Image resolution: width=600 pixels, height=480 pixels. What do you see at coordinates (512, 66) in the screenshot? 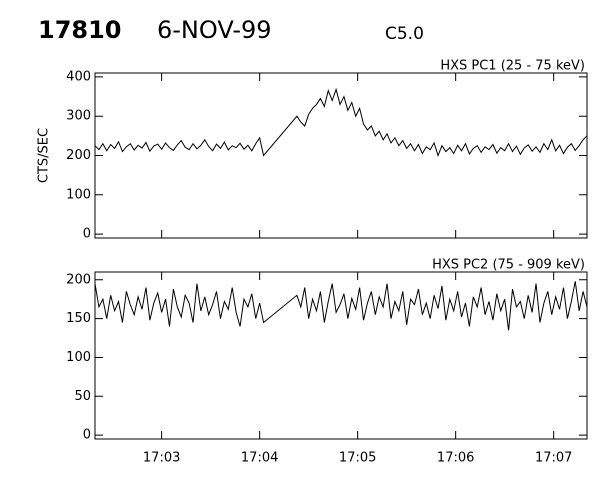
I see `panel-title: HXS PC1 (25 - 75 keV)` at bounding box center [512, 66].